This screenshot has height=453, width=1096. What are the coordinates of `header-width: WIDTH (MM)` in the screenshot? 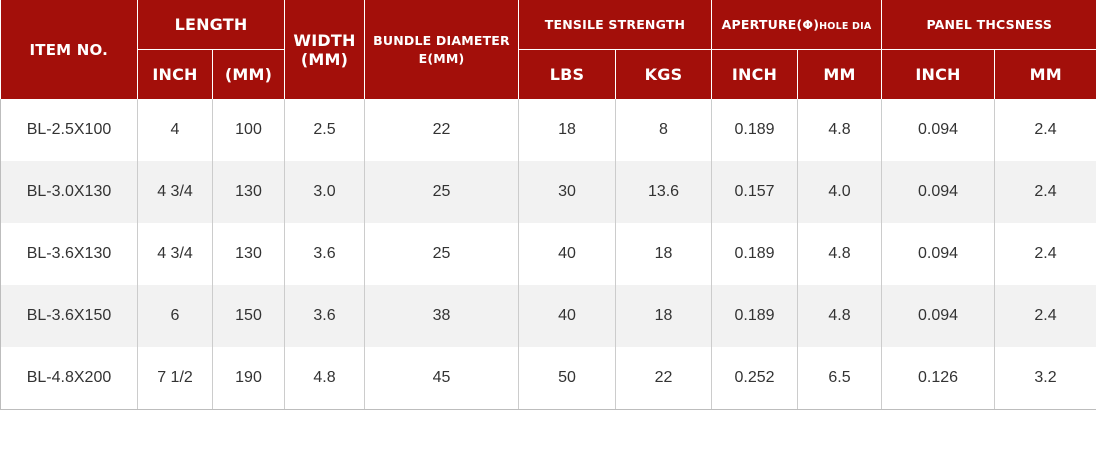 It's located at (324, 49).